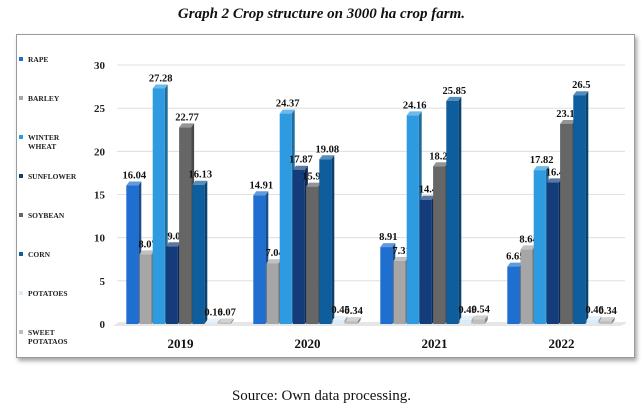  I want to click on y-tick-label: 10, so click(100, 239).